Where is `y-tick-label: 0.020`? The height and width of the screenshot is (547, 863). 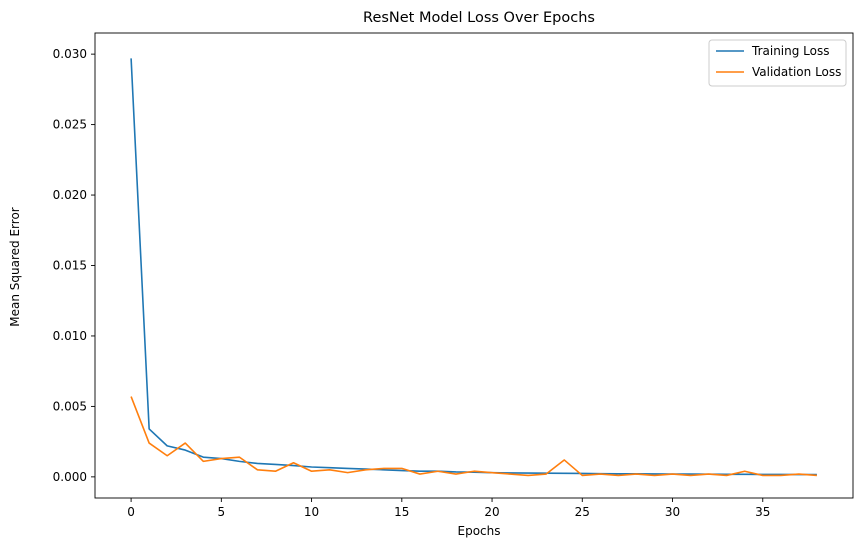 y-tick-label: 0.020 is located at coordinates (70, 195).